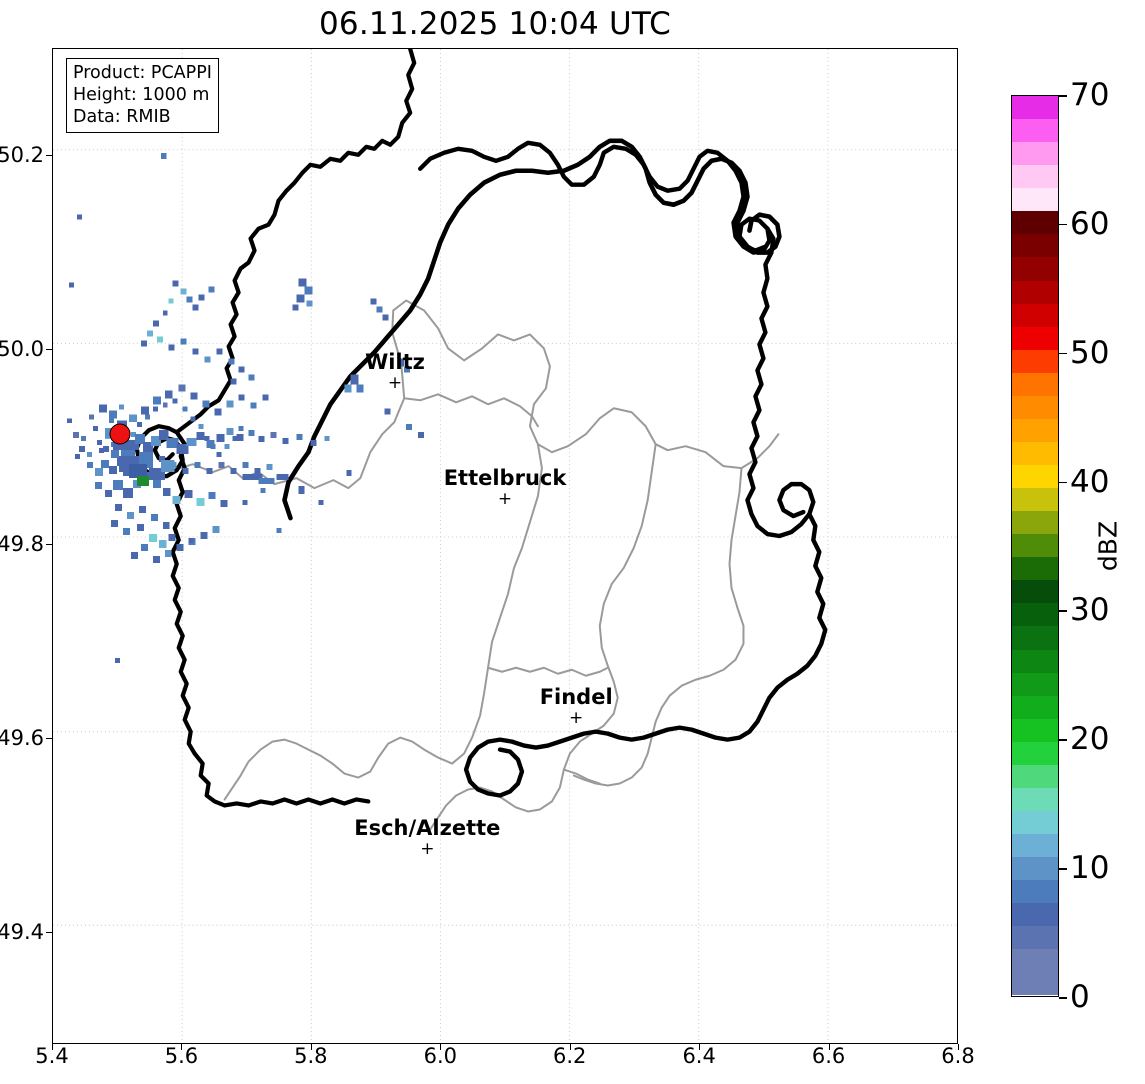 The width and height of the screenshot is (1145, 1084). I want to click on colorbar, so click(1035, 546).